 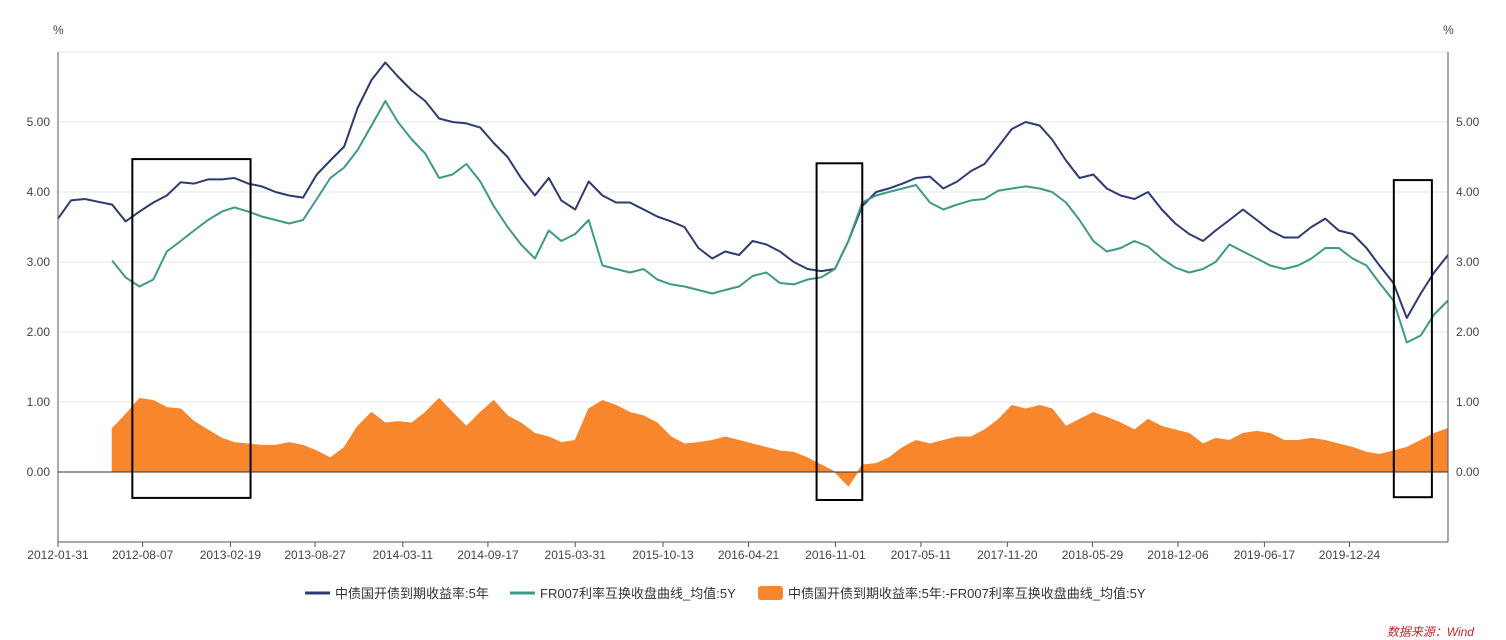 What do you see at coordinates (39, 262) in the screenshot?
I see `y-tick-left-3: 3.00` at bounding box center [39, 262].